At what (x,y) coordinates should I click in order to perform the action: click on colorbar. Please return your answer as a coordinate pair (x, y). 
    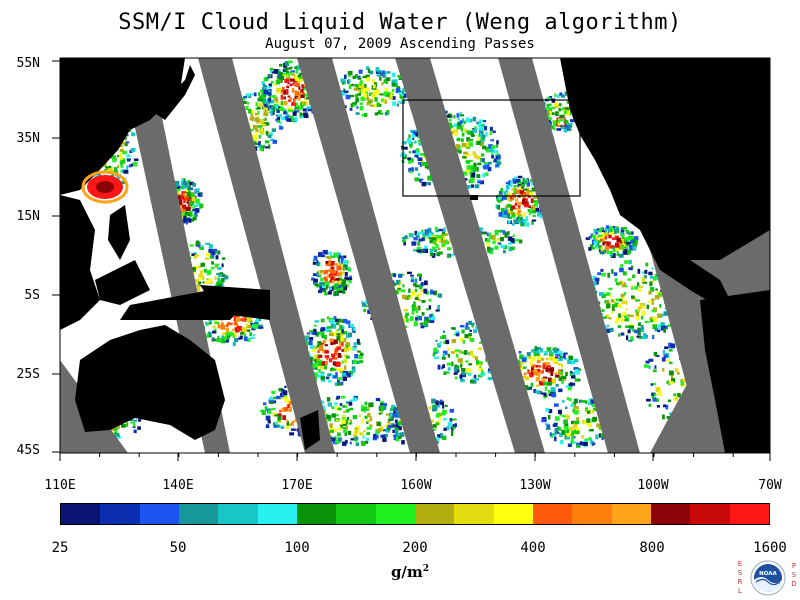
    Looking at the image, I should click on (415, 514).